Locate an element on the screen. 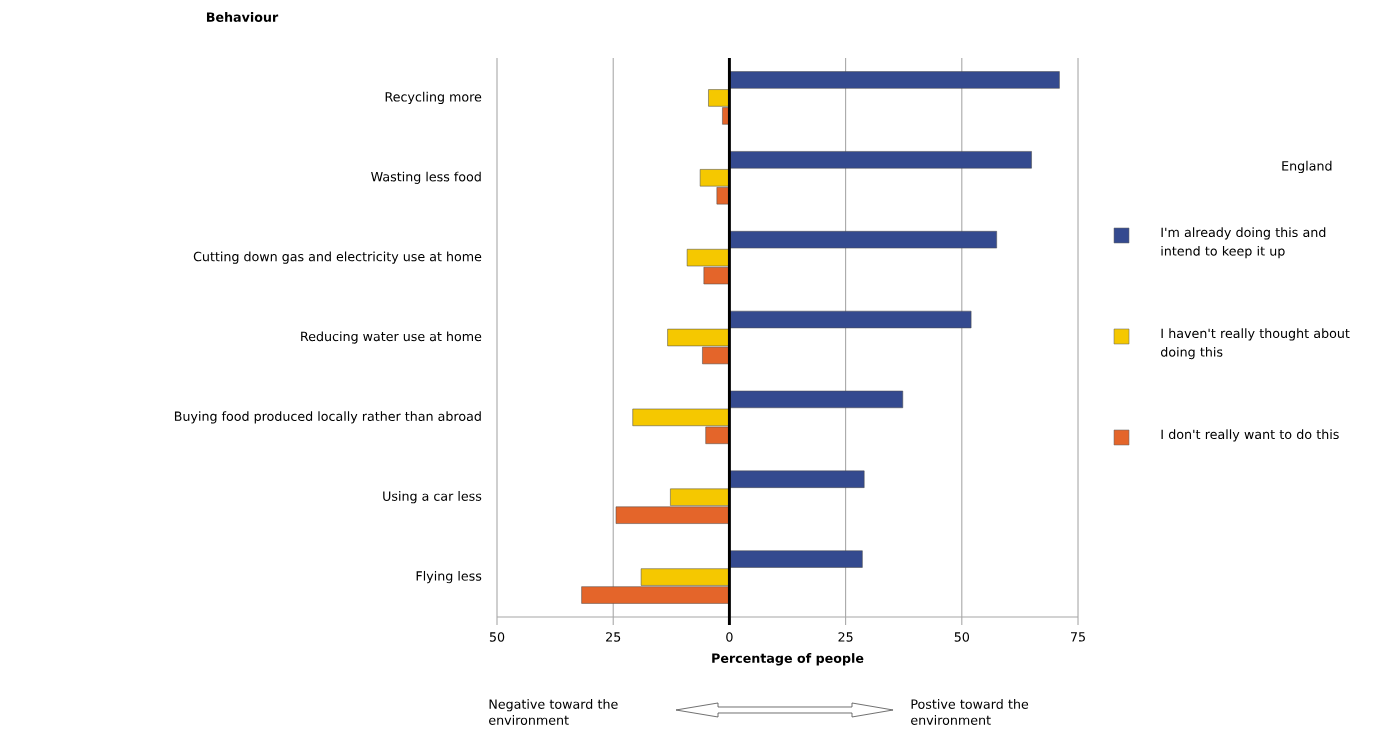 The height and width of the screenshot is (749, 1383). y-tick-label: Recycling more is located at coordinates (433, 98).